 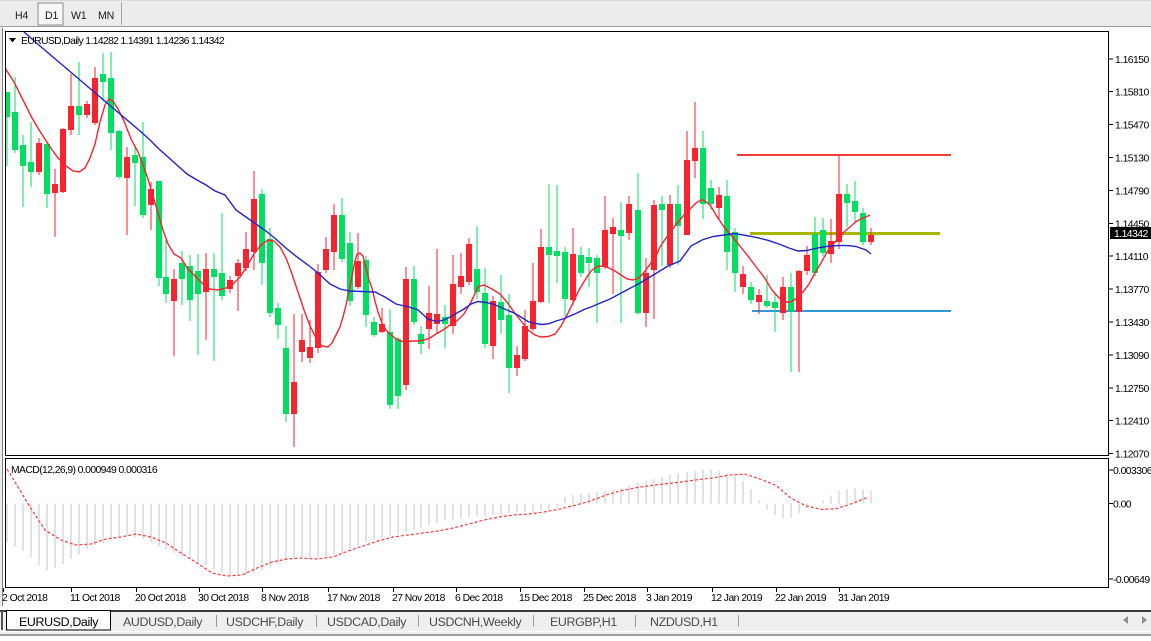 I want to click on svg-text: 8 Nov 2018, so click(x=285, y=598).